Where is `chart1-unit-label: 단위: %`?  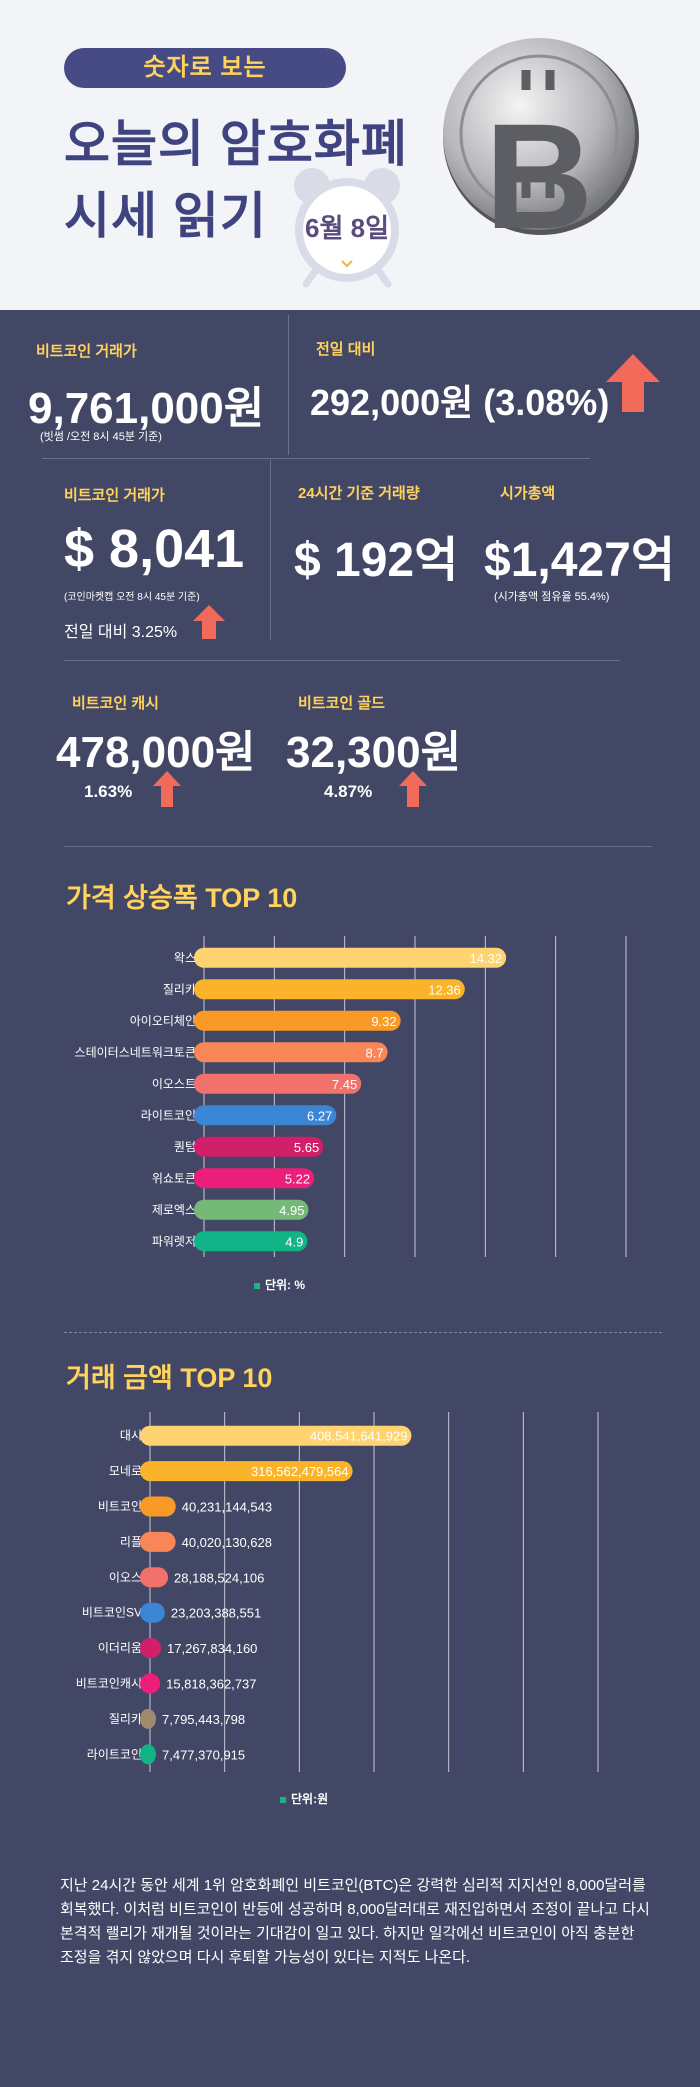
chart1-unit-label: 단위: % is located at coordinates (285, 1285).